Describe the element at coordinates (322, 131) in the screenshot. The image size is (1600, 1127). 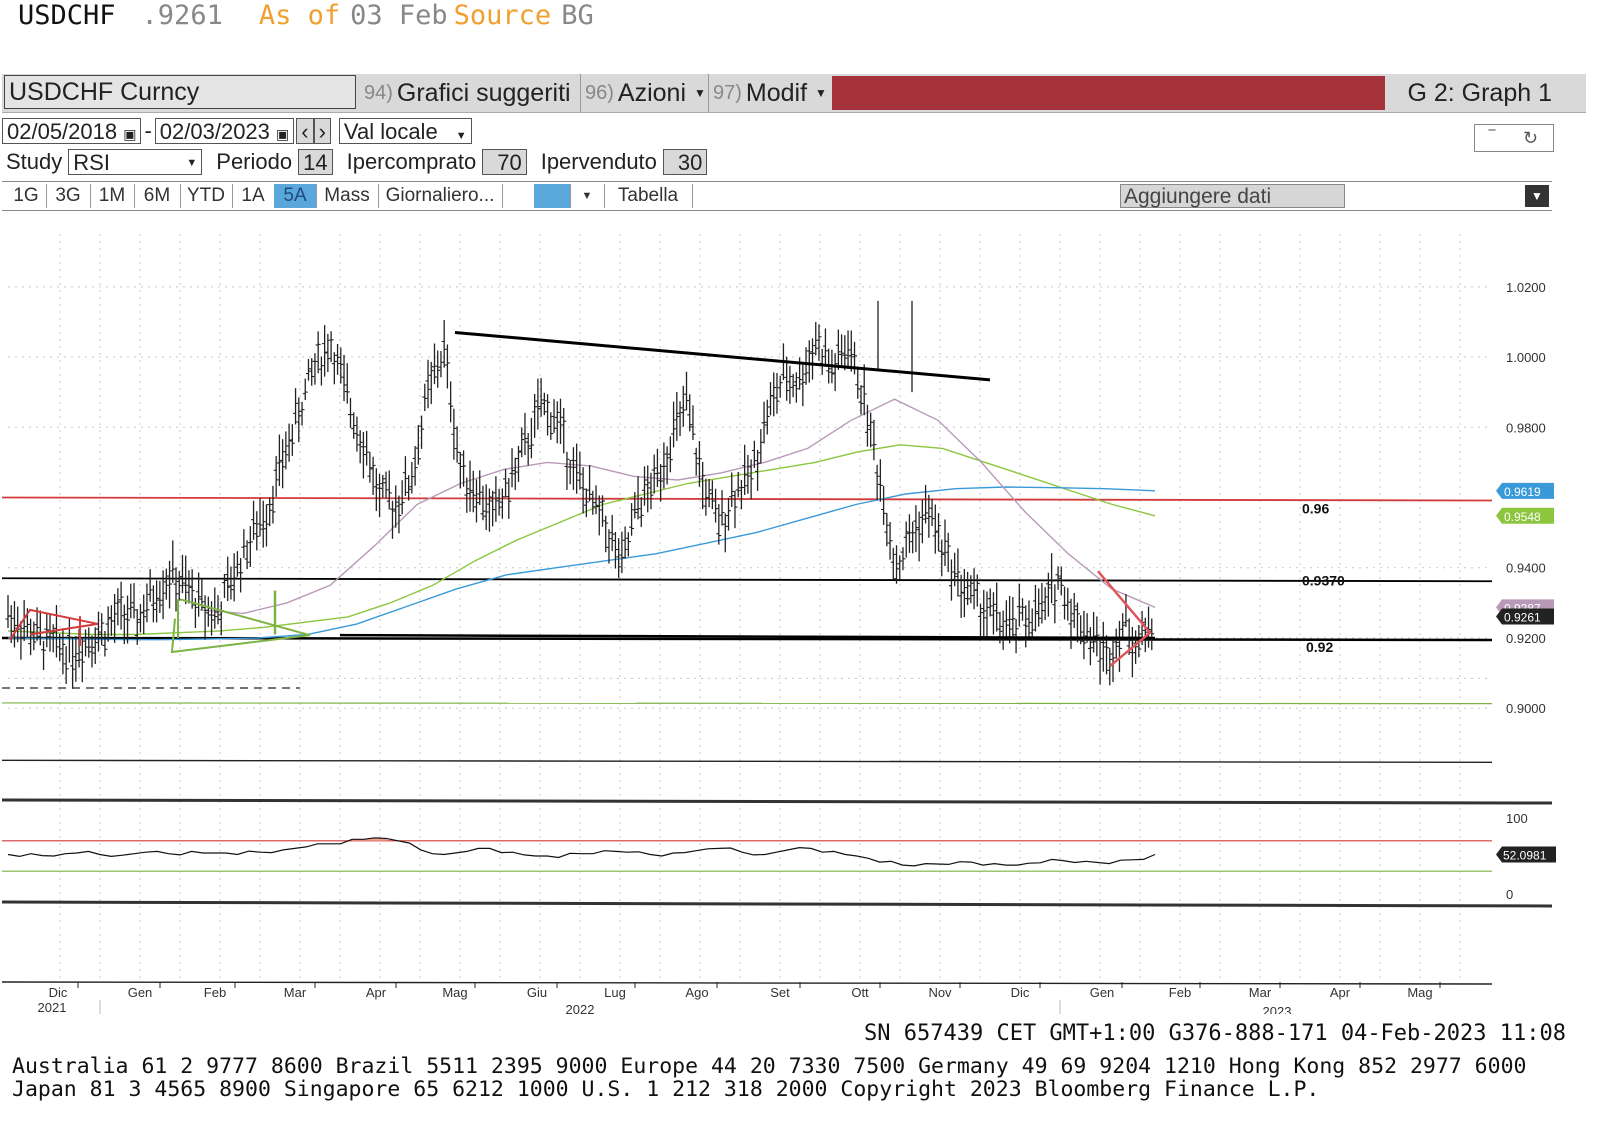
I see `next-period-button: ›` at that location.